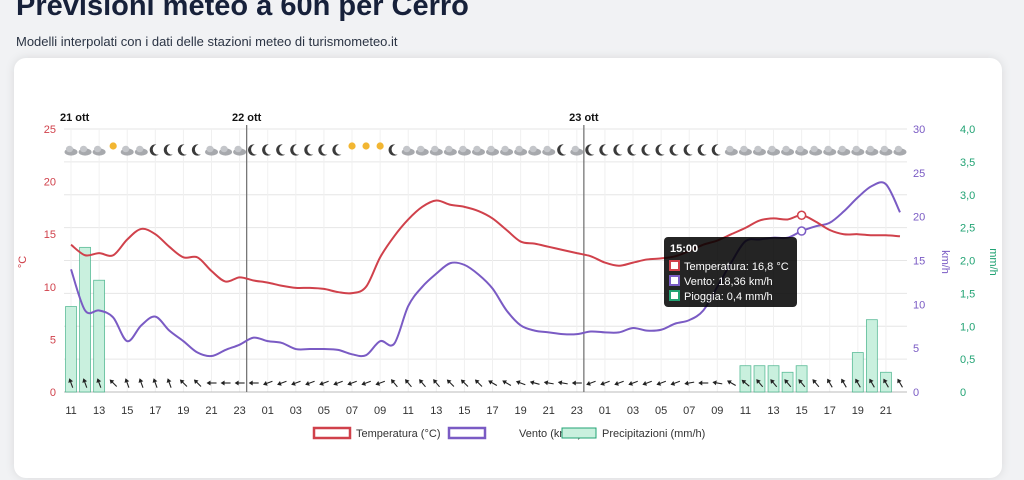 The image size is (1024, 480). Describe the element at coordinates (919, 262) in the screenshot. I see `wind-axis-tick: 15` at that location.